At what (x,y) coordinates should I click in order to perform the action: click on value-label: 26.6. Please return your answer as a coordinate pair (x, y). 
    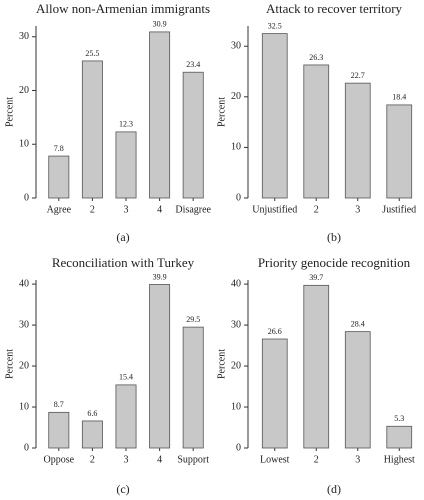
    Looking at the image, I should click on (275, 331).